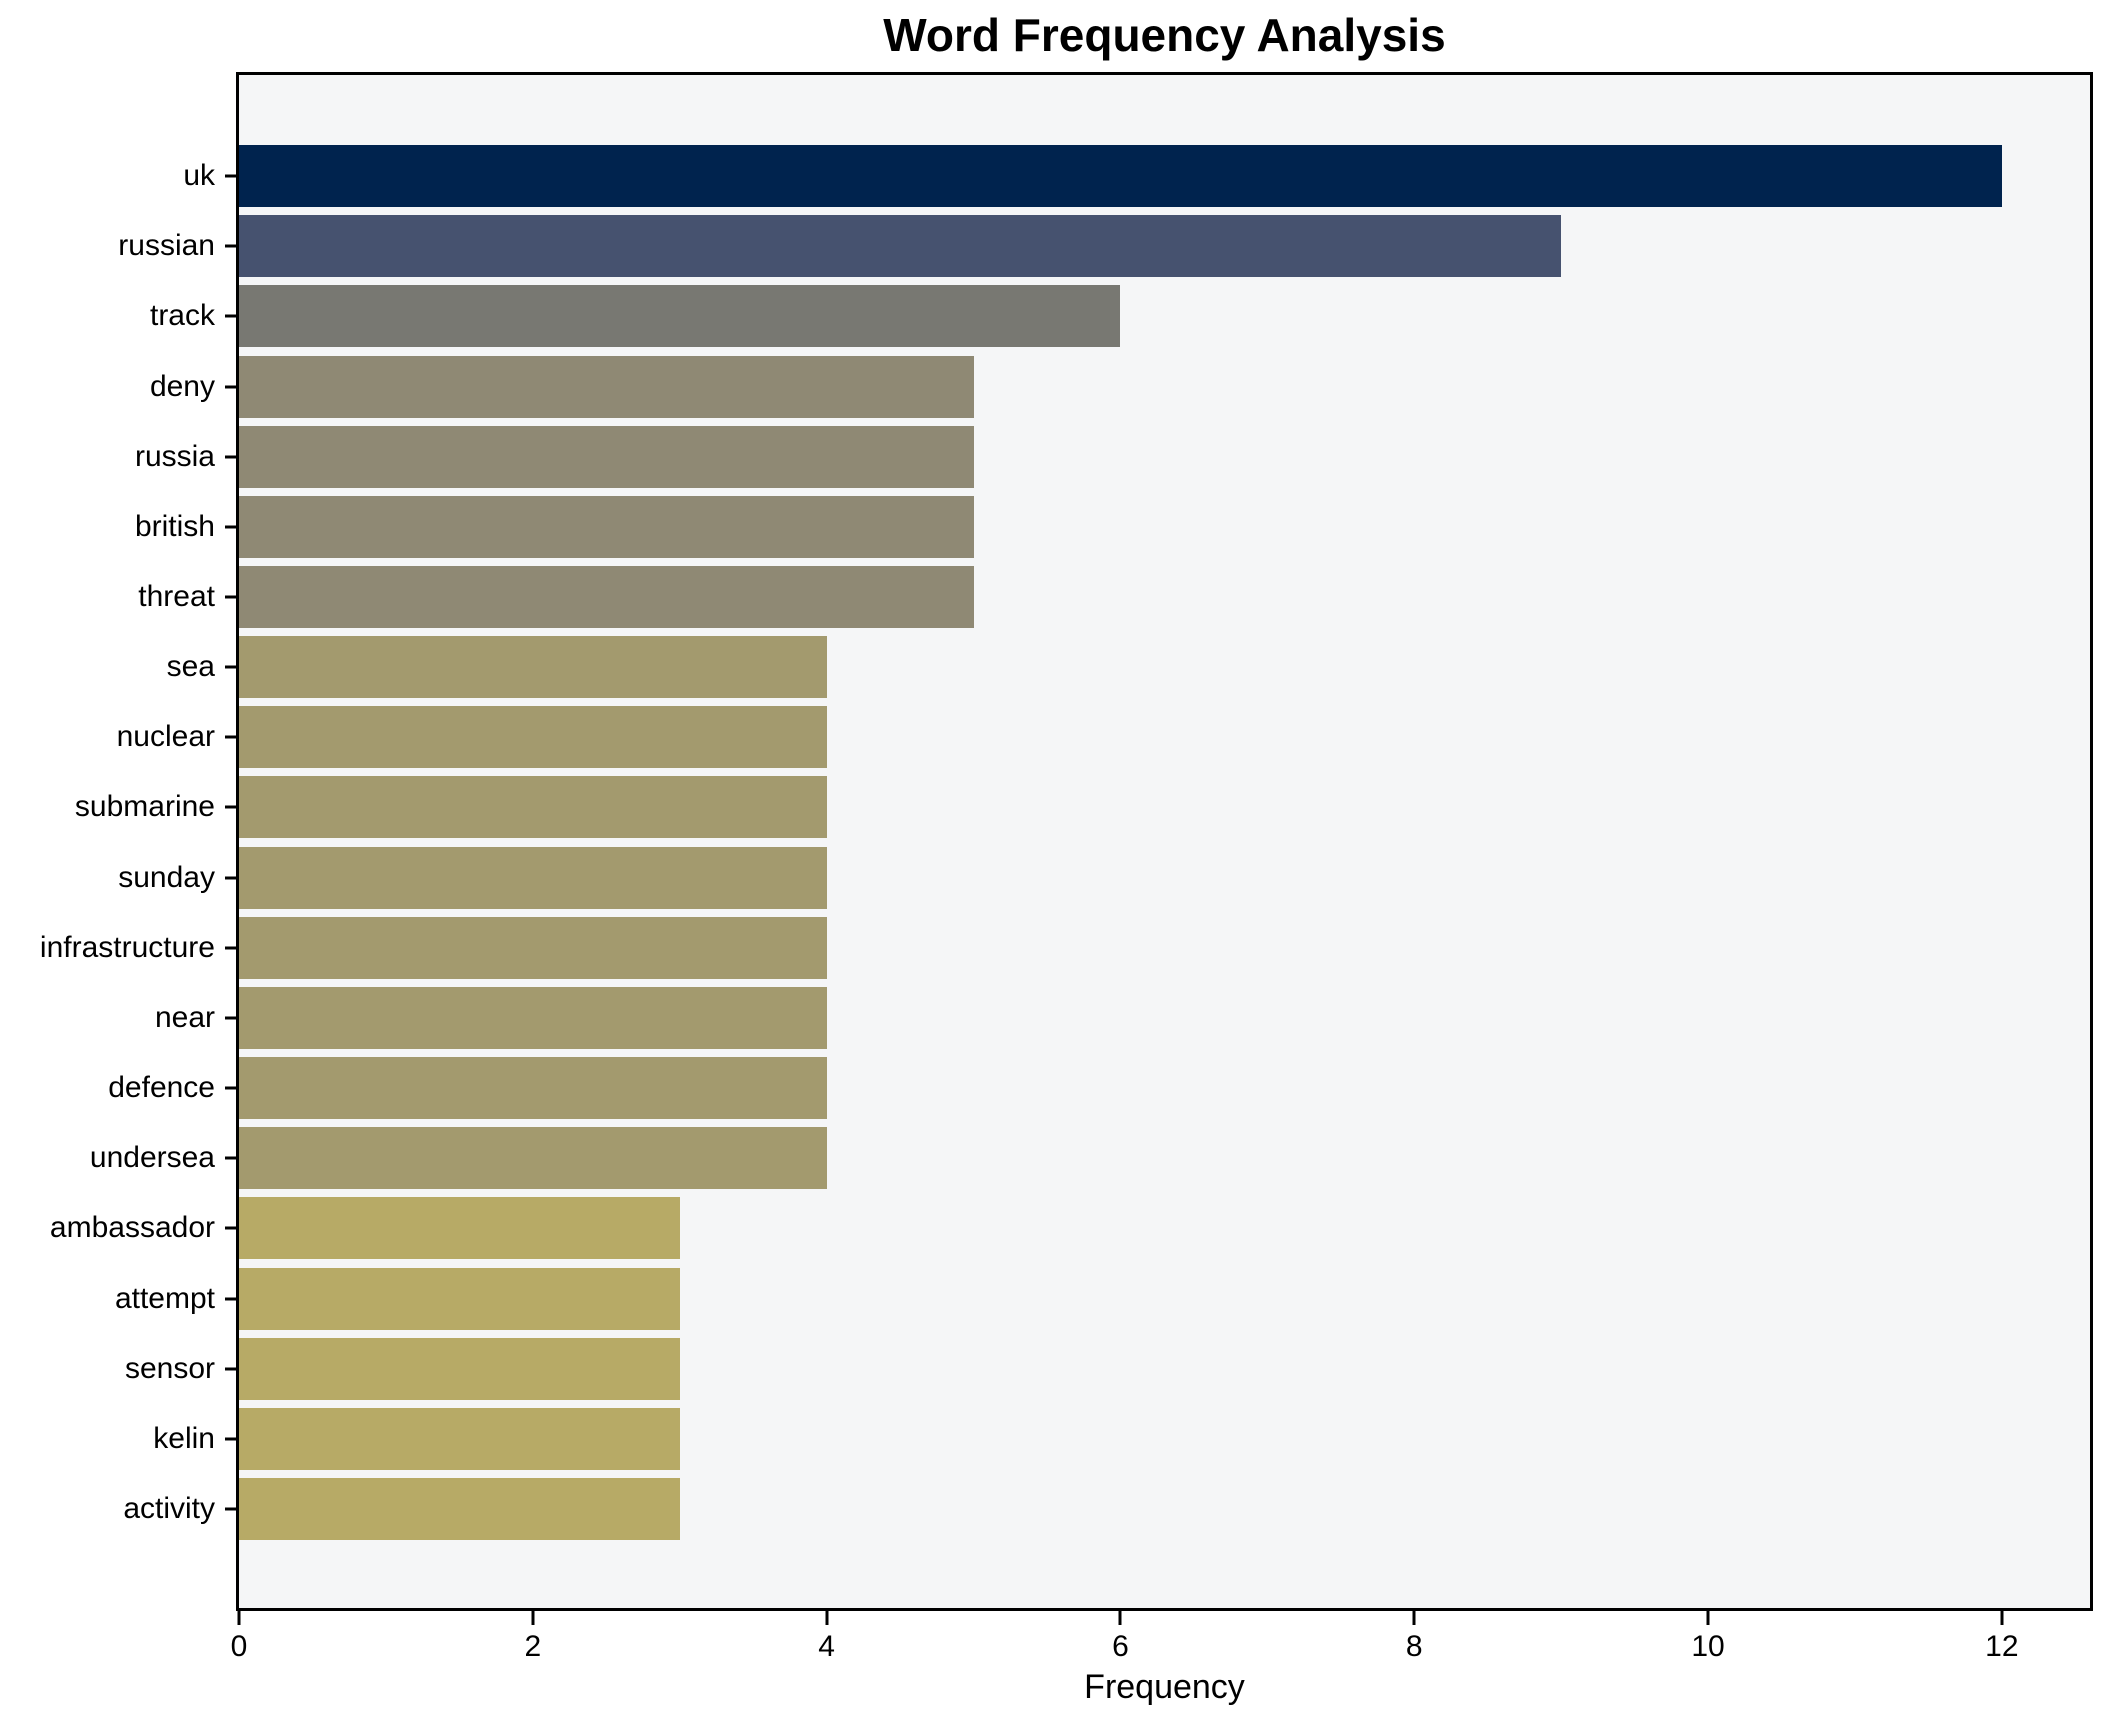  Describe the element at coordinates (169, 1509) in the screenshot. I see `category-label: activity` at that location.